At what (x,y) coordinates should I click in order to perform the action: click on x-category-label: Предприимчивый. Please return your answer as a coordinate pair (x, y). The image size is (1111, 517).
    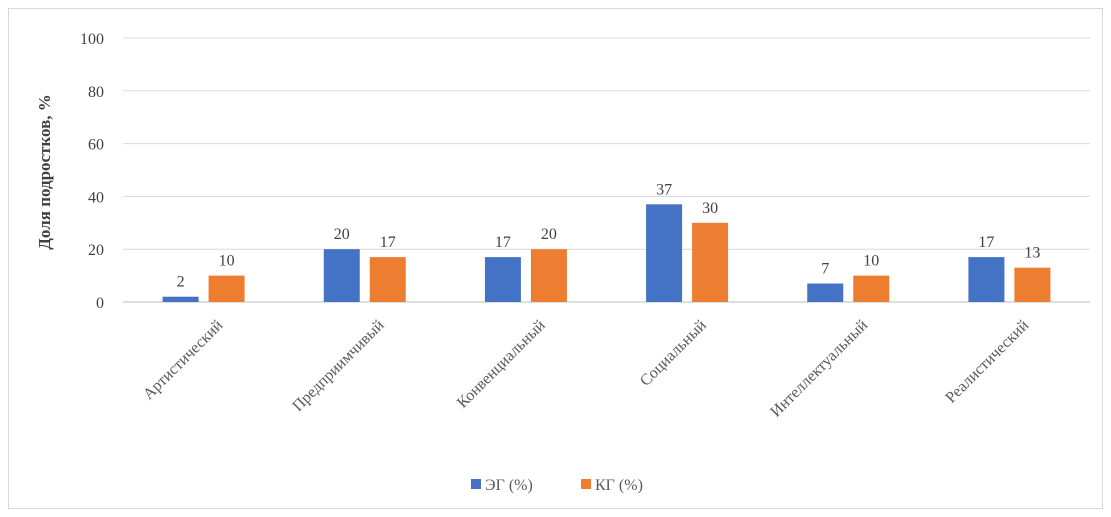
    Looking at the image, I should click on (338, 365).